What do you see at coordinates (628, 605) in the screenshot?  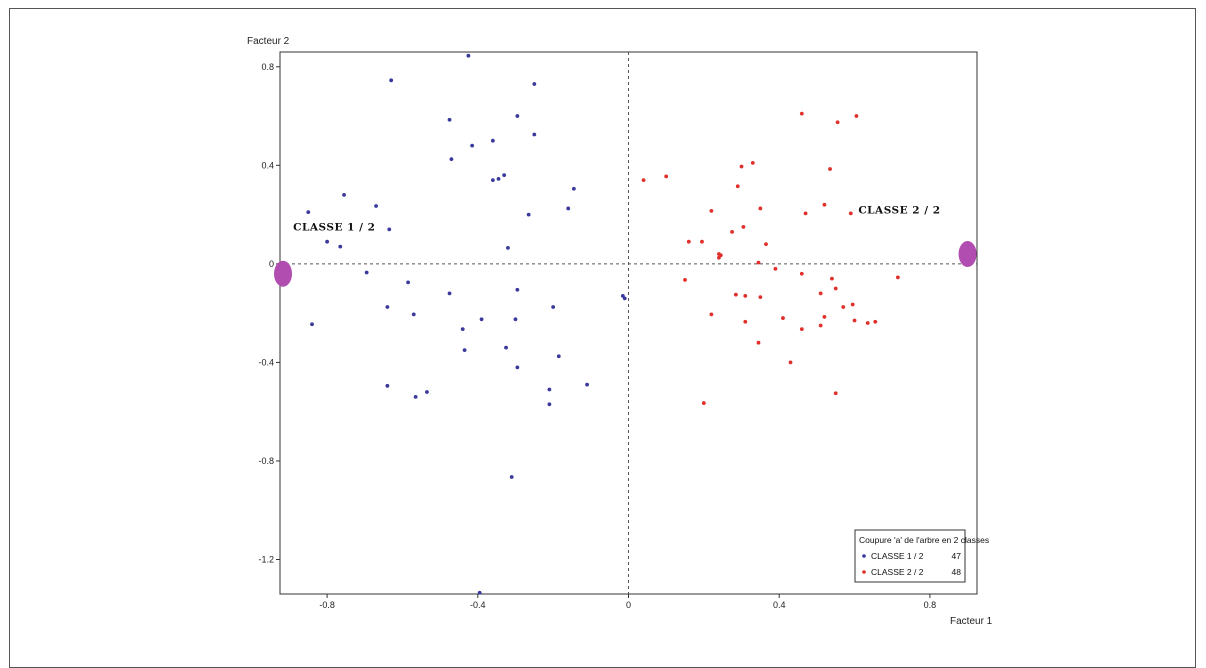 I see `x-tick-label: 0` at bounding box center [628, 605].